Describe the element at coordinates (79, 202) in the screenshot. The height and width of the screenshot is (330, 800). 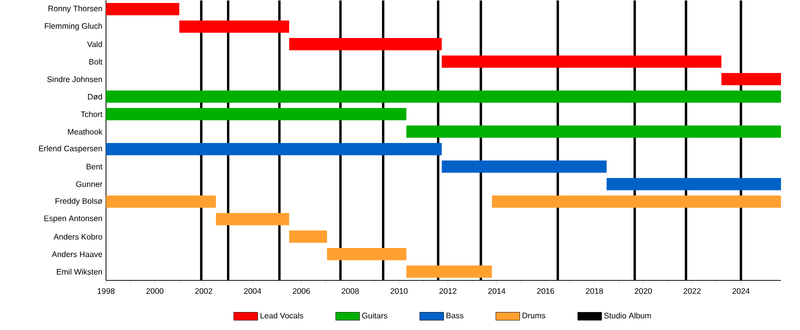
I see `y-tick-label: Freddy Bolsø` at that location.